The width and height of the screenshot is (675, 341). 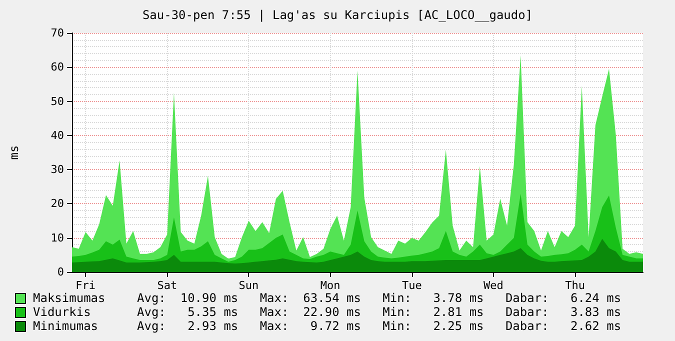 What do you see at coordinates (86, 285) in the screenshot?
I see `x-tick-label: Fri` at bounding box center [86, 285].